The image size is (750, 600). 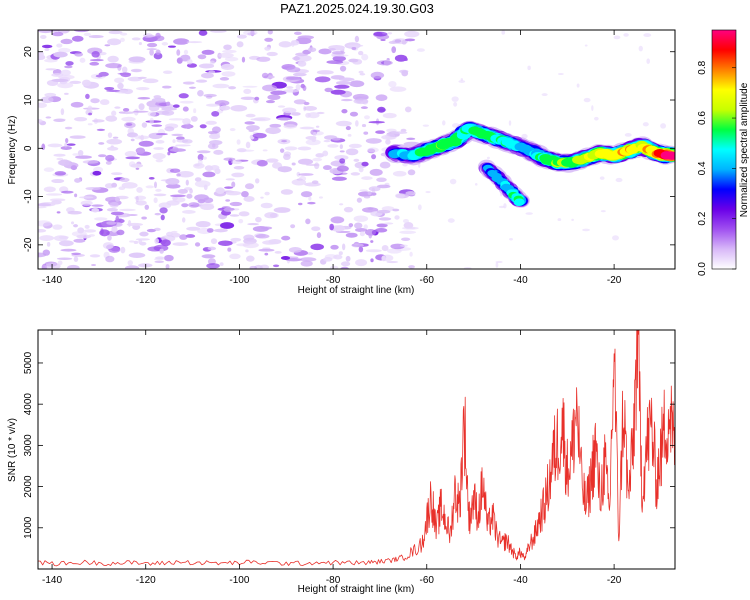 What do you see at coordinates (702, 269) in the screenshot?
I see `colorbar-tick-label: 0.0` at bounding box center [702, 269].